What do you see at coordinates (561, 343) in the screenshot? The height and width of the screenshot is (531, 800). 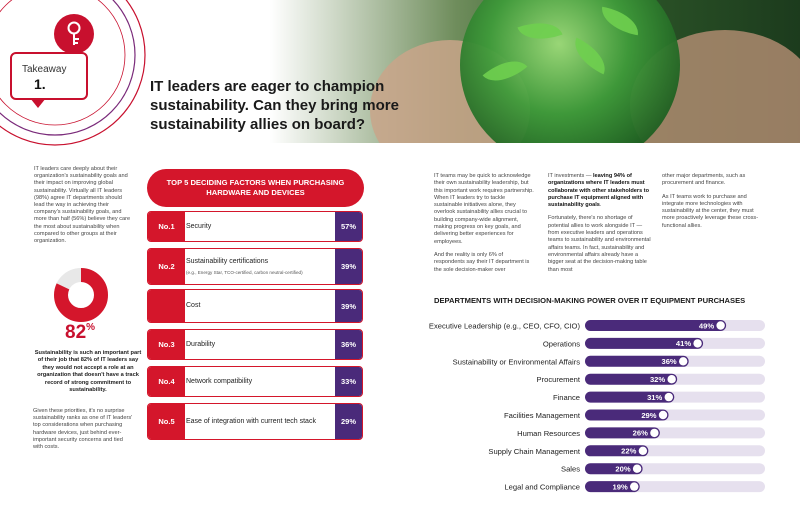 I see `bar-category-label: Operations` at bounding box center [561, 343].